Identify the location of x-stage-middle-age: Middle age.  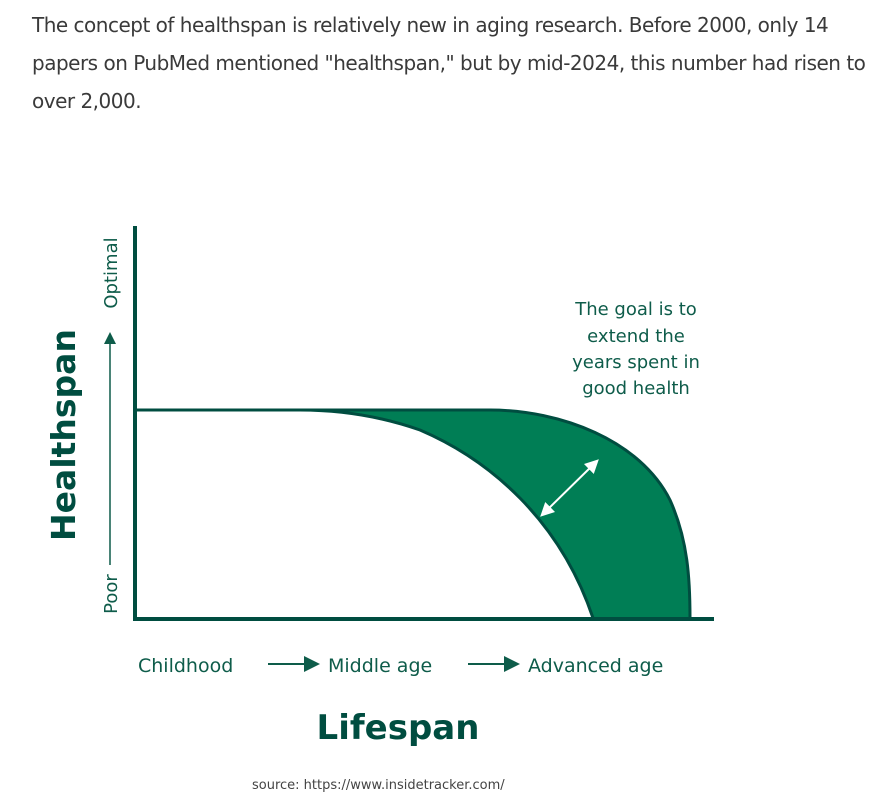
(380, 666).